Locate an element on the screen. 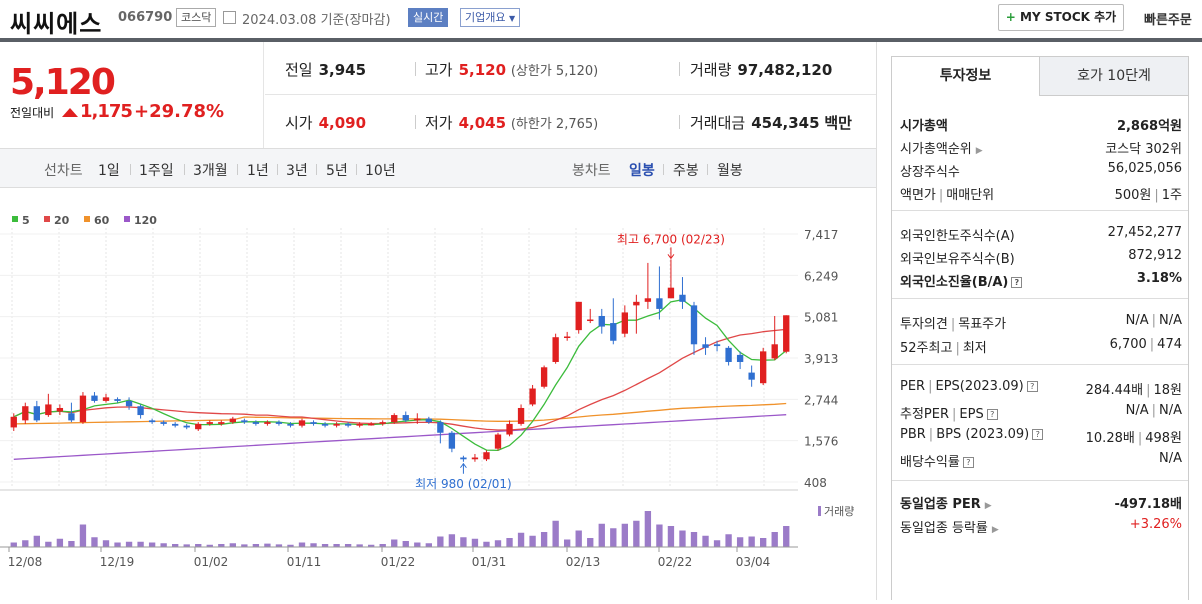 This screenshot has width=1202, height=604. par-unit-value: 500원 | 1주 is located at coordinates (1148, 193).